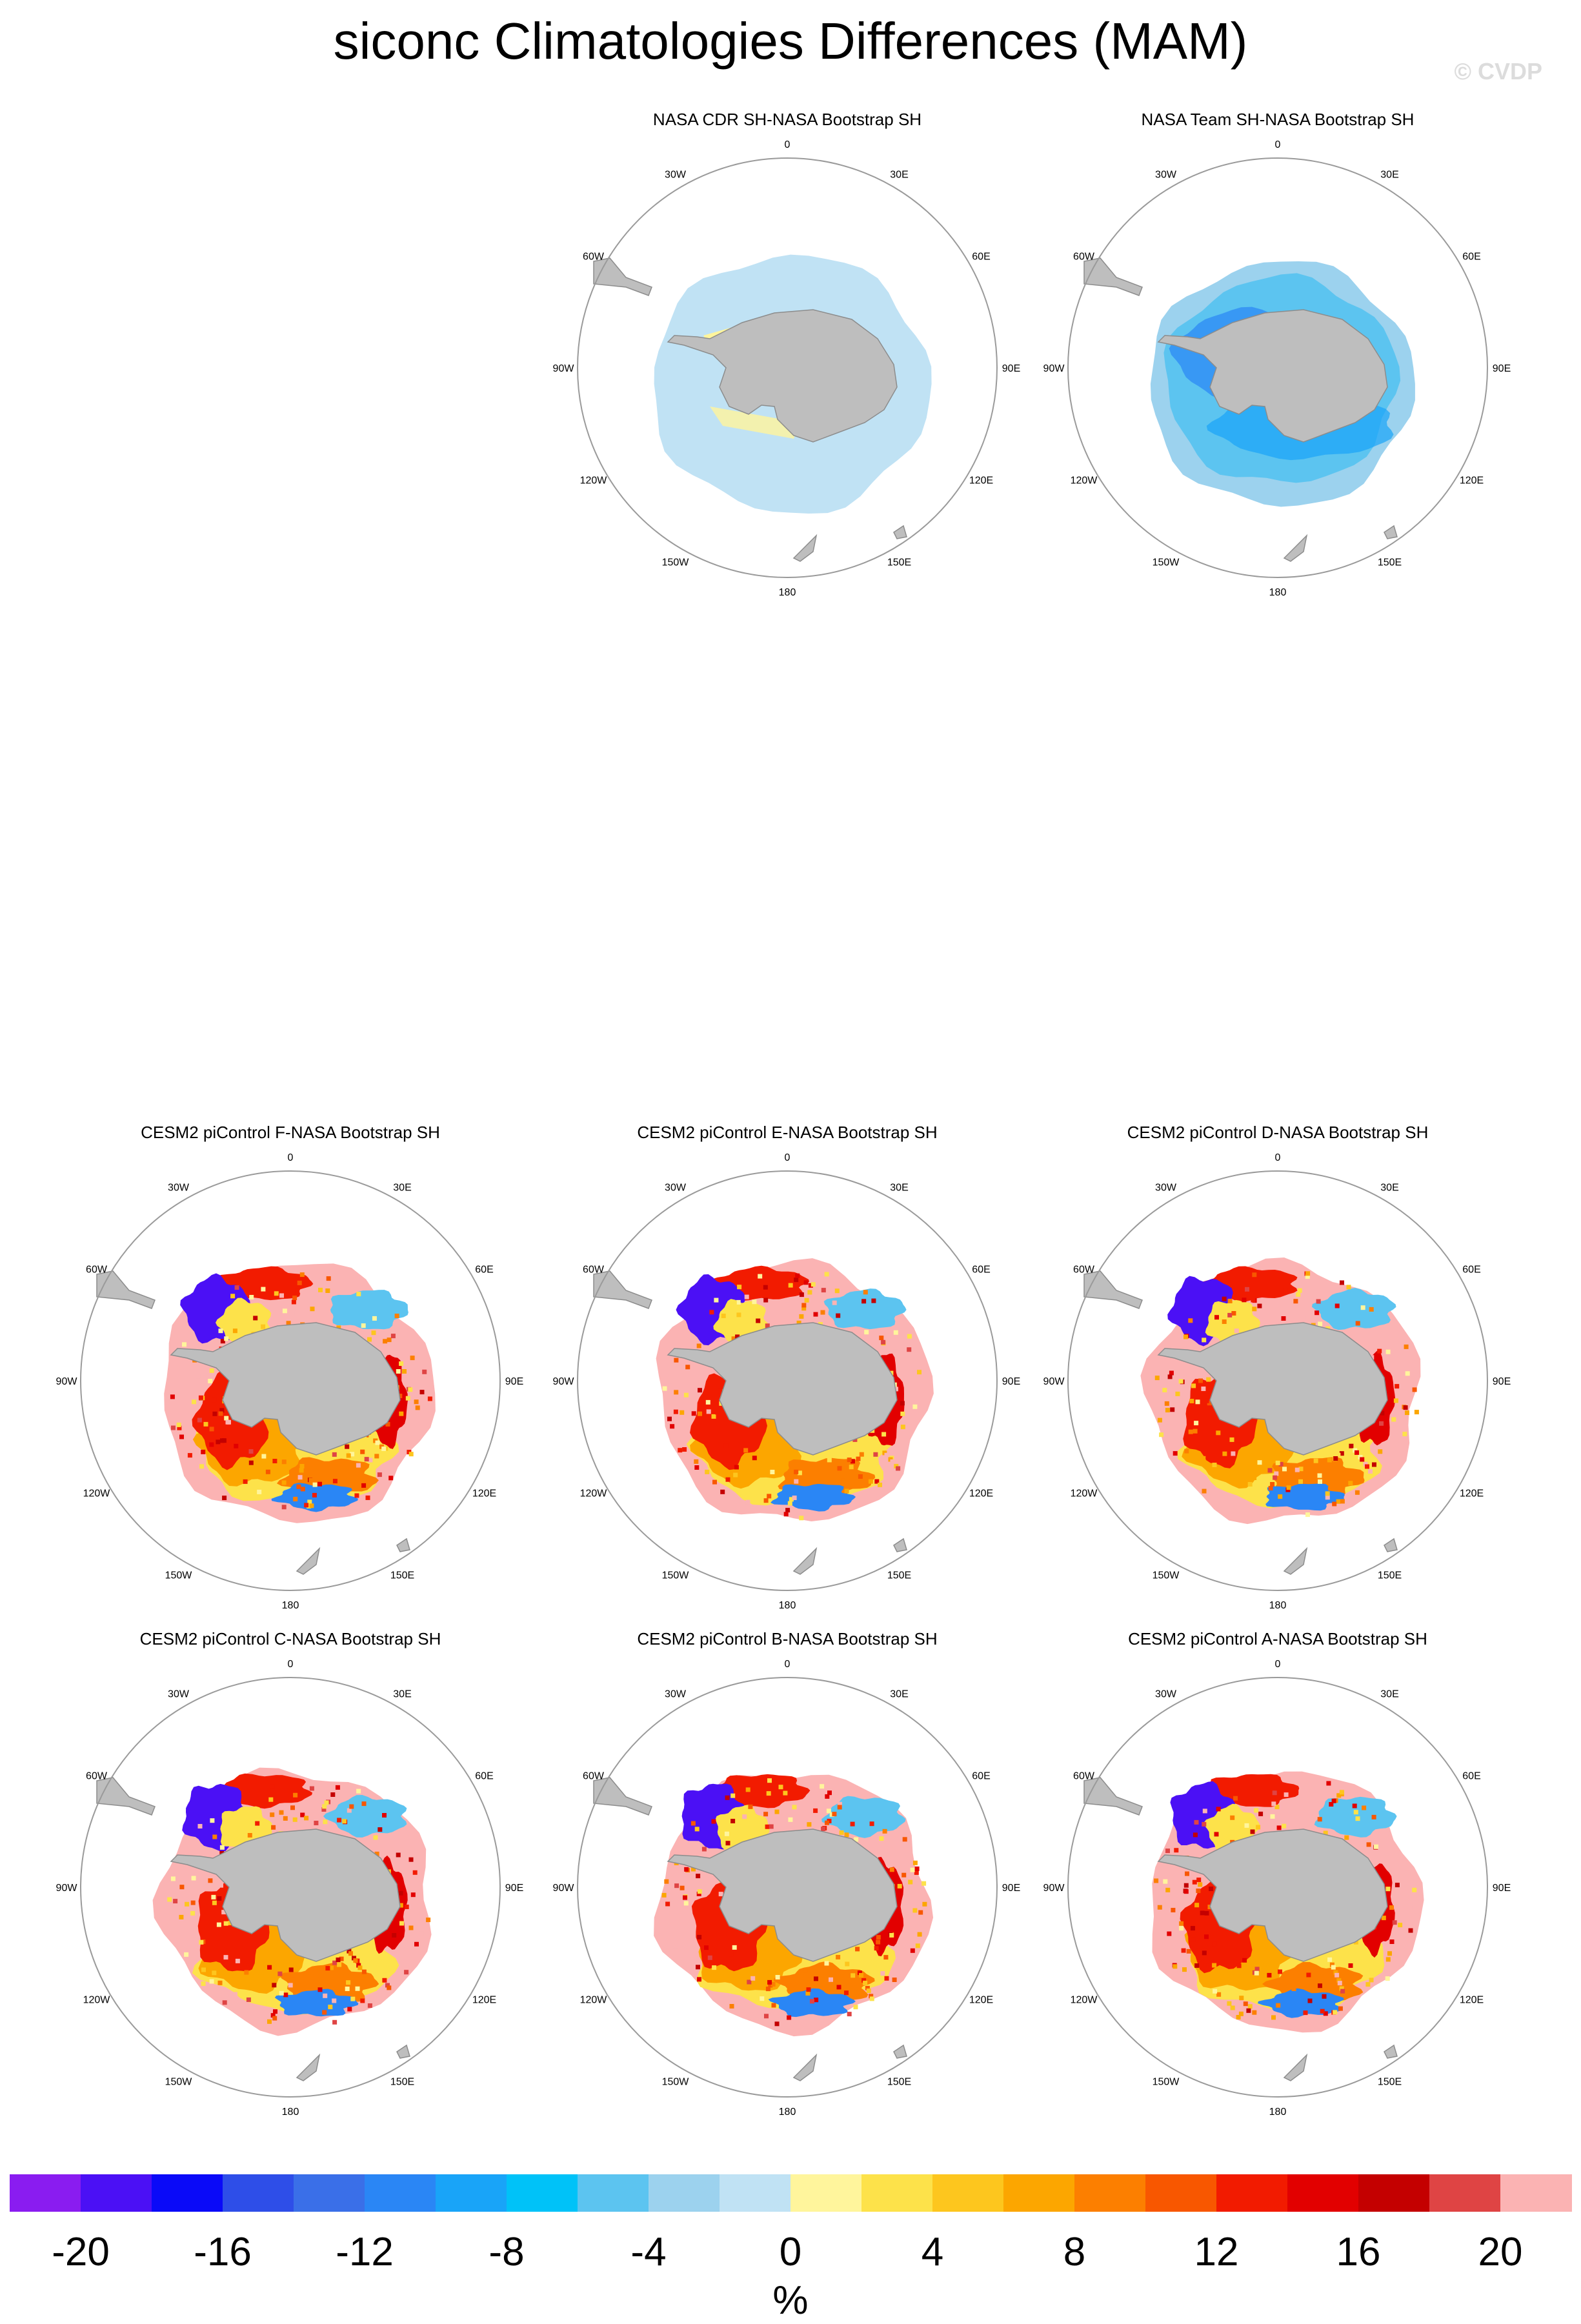 This screenshot has width=1581, height=2324. I want to click on colorbar-tick-label: 0, so click(790, 2252).